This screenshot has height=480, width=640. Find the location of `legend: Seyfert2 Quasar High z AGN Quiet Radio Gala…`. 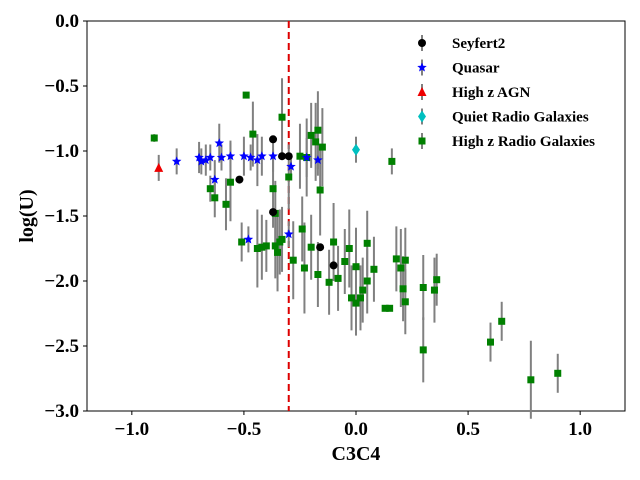

legend: Seyfert2 Quasar High z AGN Quiet Radio Gala… is located at coordinates (506, 92).